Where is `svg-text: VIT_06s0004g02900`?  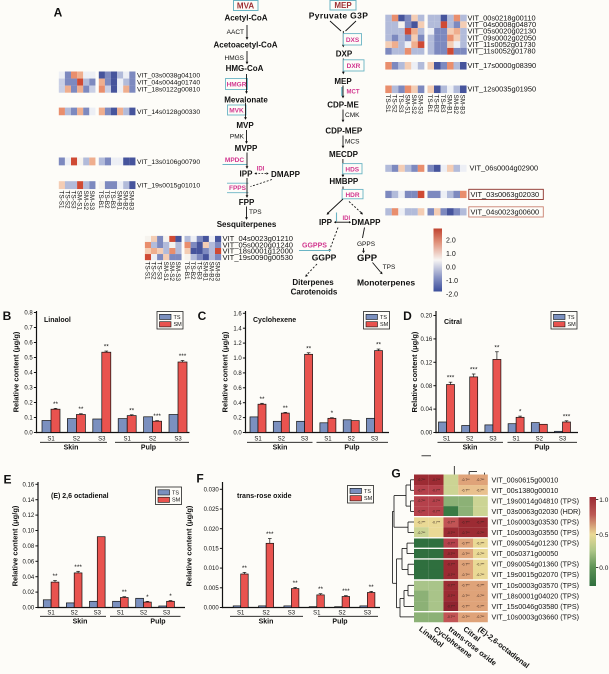
svg-text: VIT_06s0004g02900 is located at coordinates (504, 168).